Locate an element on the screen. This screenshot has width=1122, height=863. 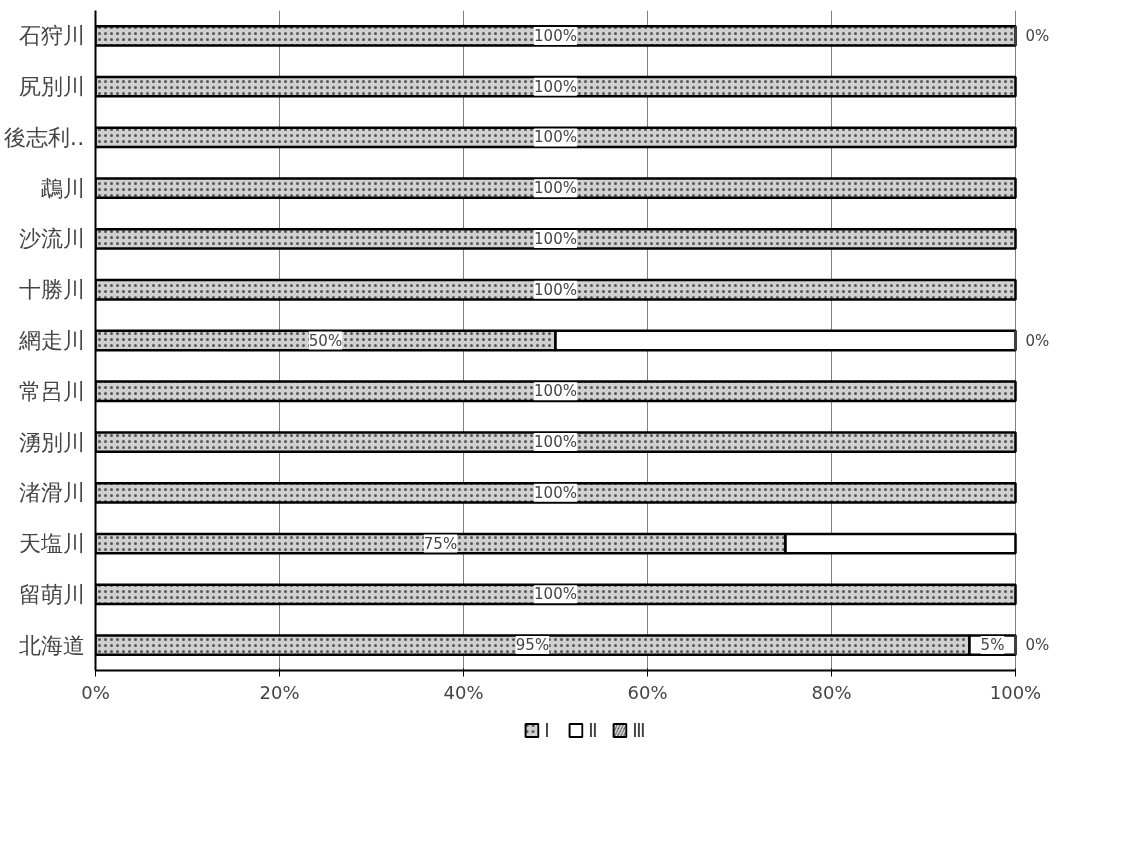
data-label: 95% is located at coordinates (532, 645).